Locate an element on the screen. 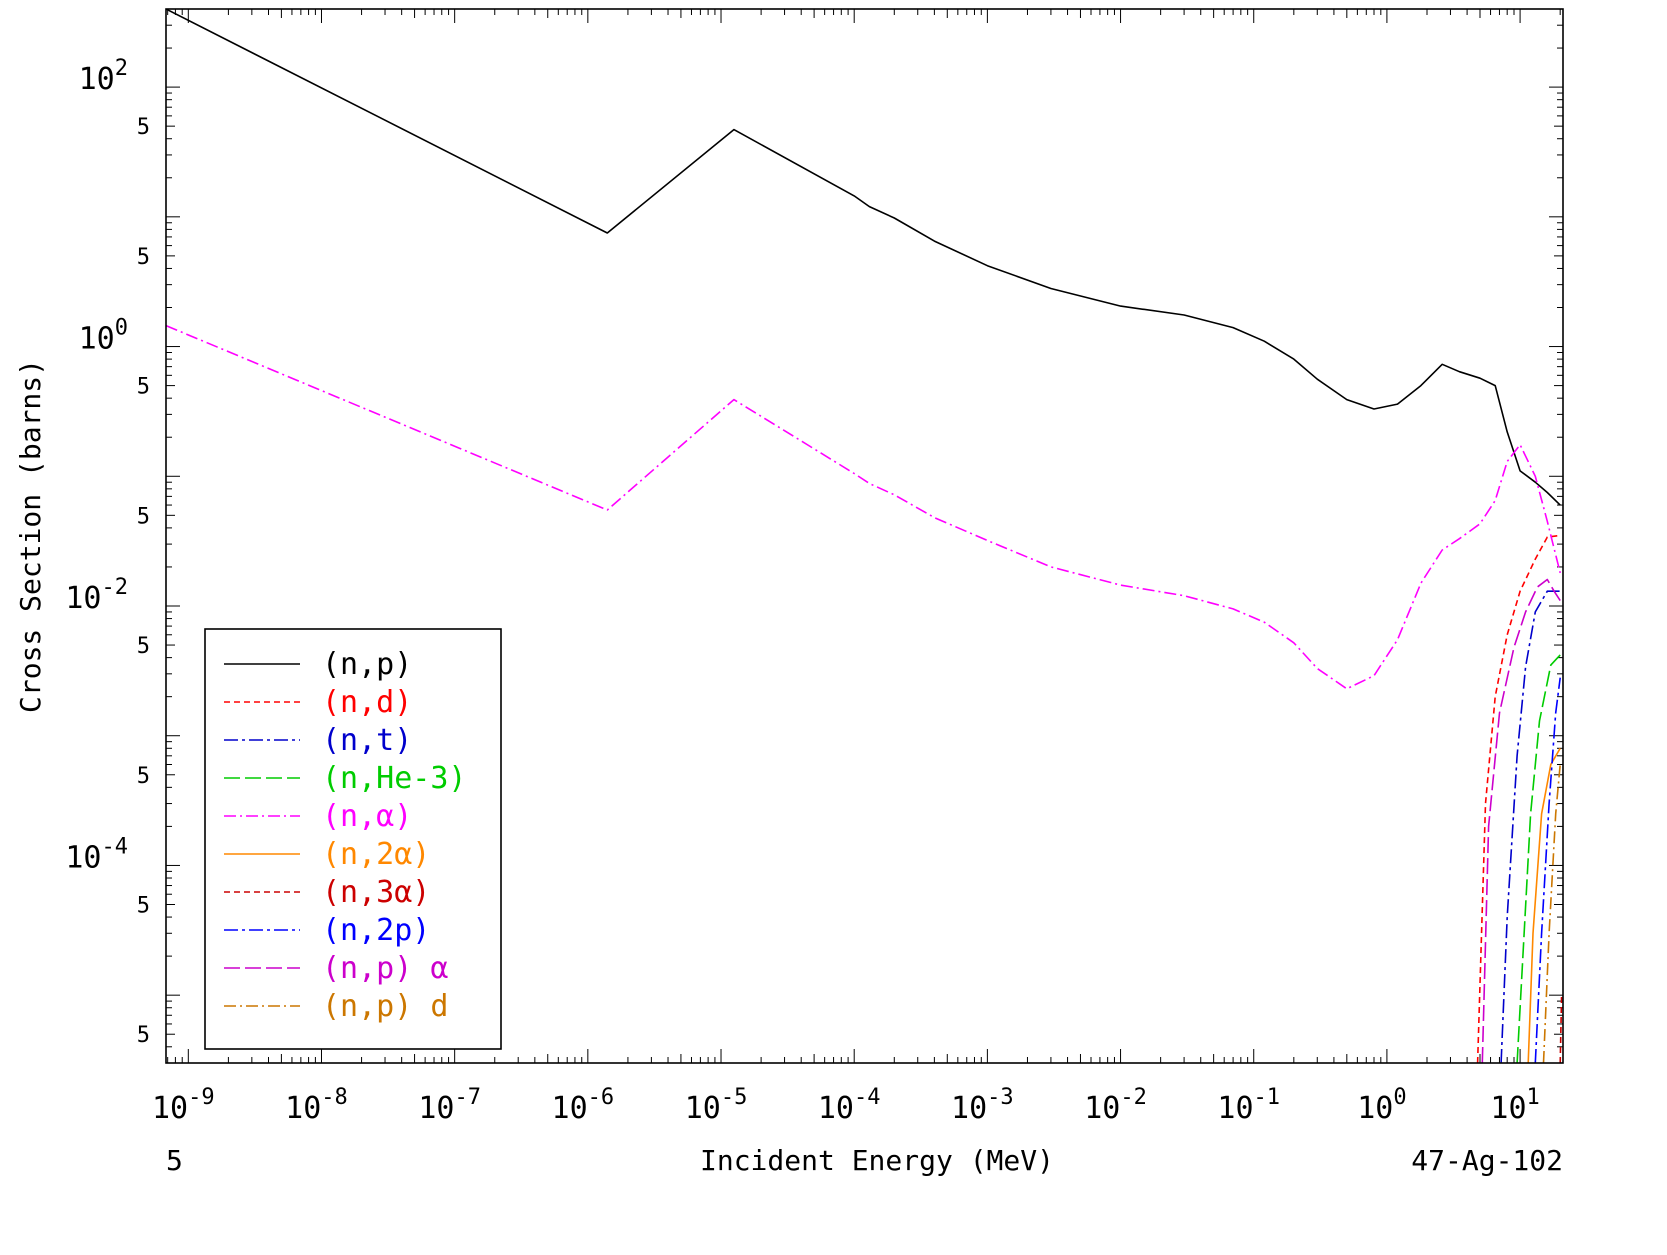 This screenshot has width=1667, height=1255. legend-box is located at coordinates (353, 839).